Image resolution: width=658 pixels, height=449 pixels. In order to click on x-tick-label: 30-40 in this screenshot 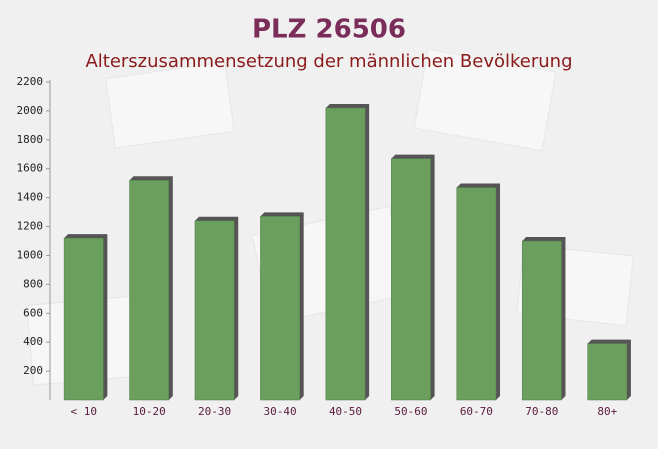, I will do `click(279, 411)`.